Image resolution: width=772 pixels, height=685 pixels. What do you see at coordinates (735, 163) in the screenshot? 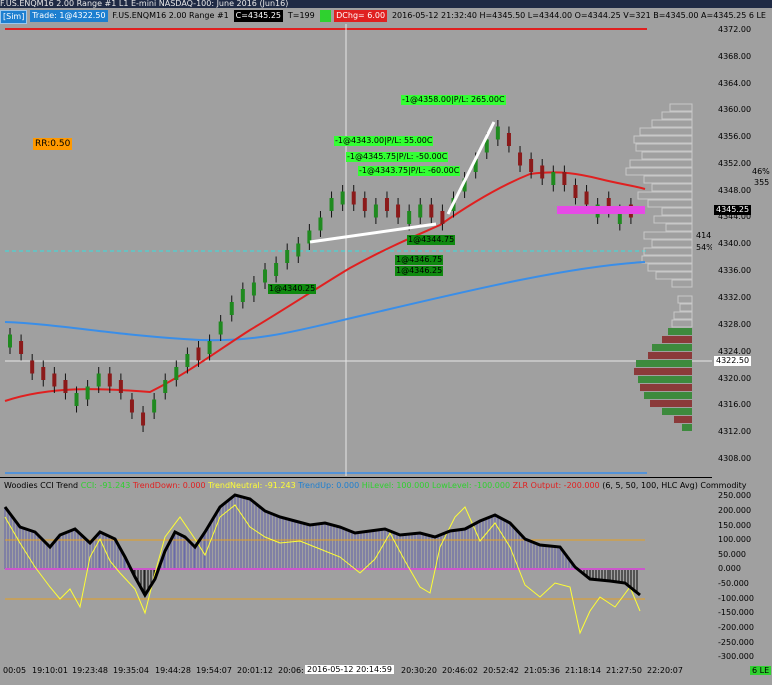
I see `price-tick: 4352.00` at bounding box center [735, 163].